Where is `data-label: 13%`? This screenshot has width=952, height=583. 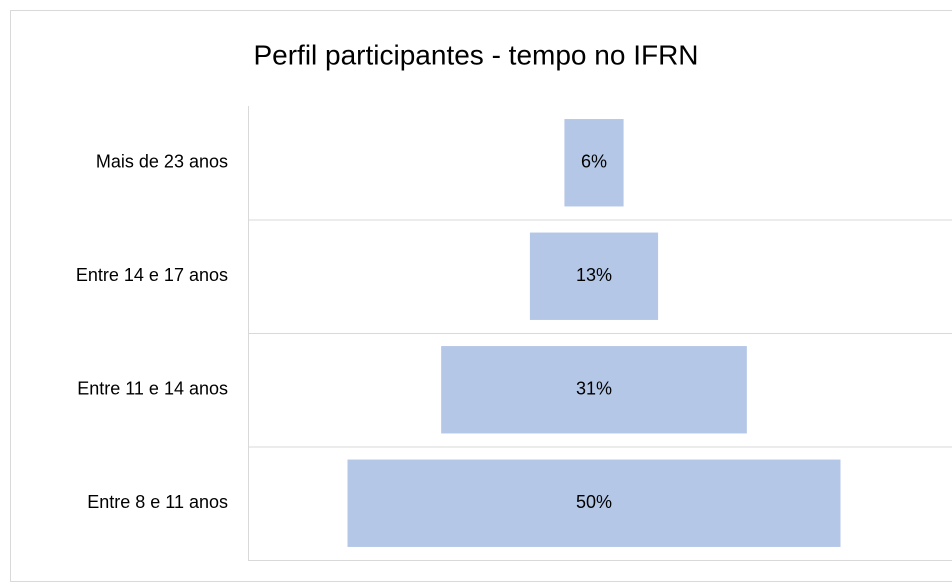 data-label: 13% is located at coordinates (594, 275).